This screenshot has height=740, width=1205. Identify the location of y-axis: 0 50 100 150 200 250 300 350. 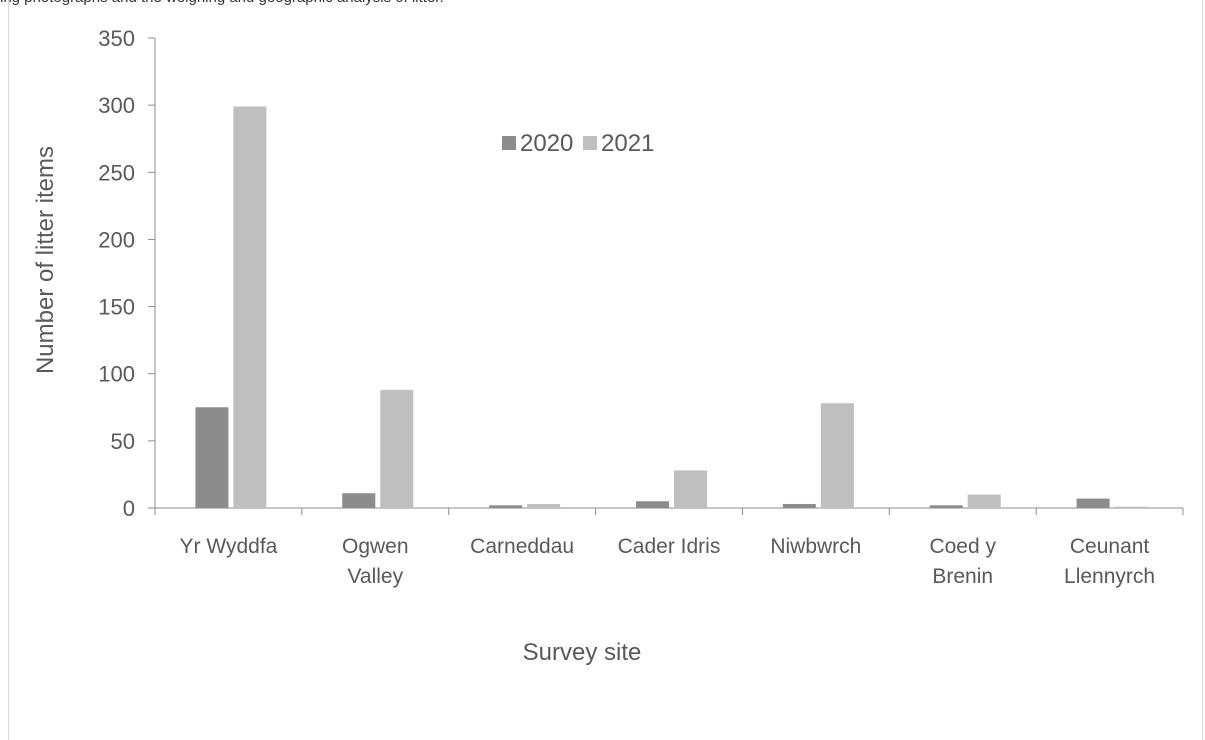
(127, 273).